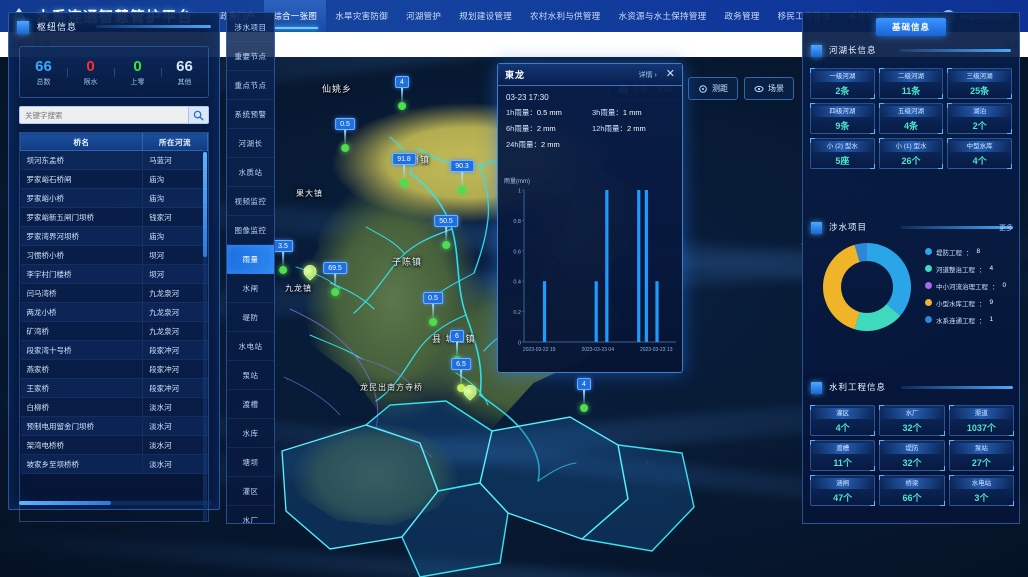 The image size is (1028, 577). Describe the element at coordinates (205, 335) in the screenshot. I see `table-scrollbar-track` at that location.